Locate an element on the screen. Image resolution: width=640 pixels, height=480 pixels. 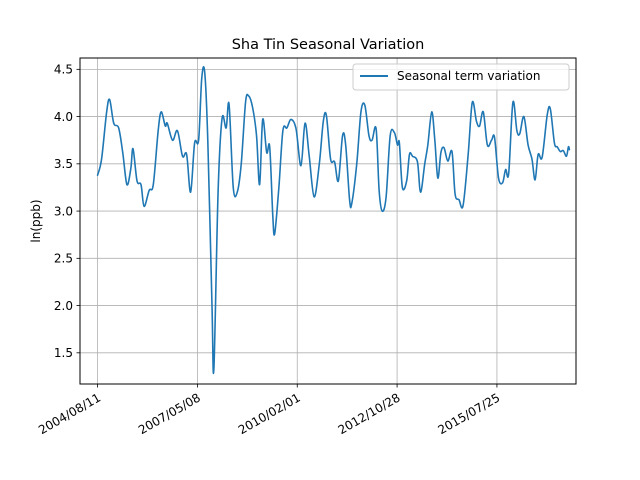
legend: Seasonal term variation is located at coordinates (461, 77).